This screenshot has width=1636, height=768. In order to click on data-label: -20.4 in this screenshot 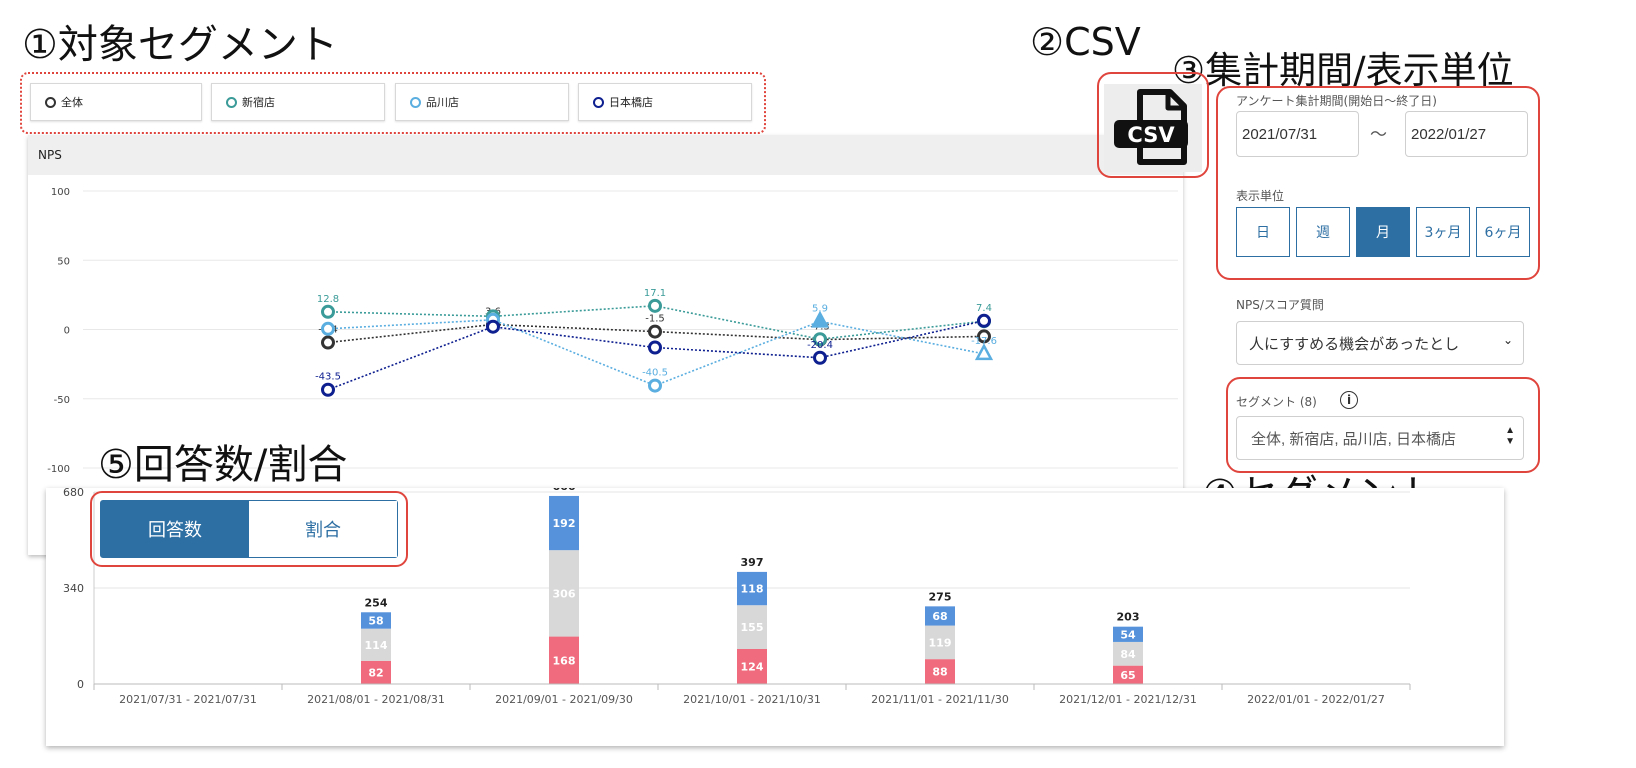, I will do `click(820, 345)`.